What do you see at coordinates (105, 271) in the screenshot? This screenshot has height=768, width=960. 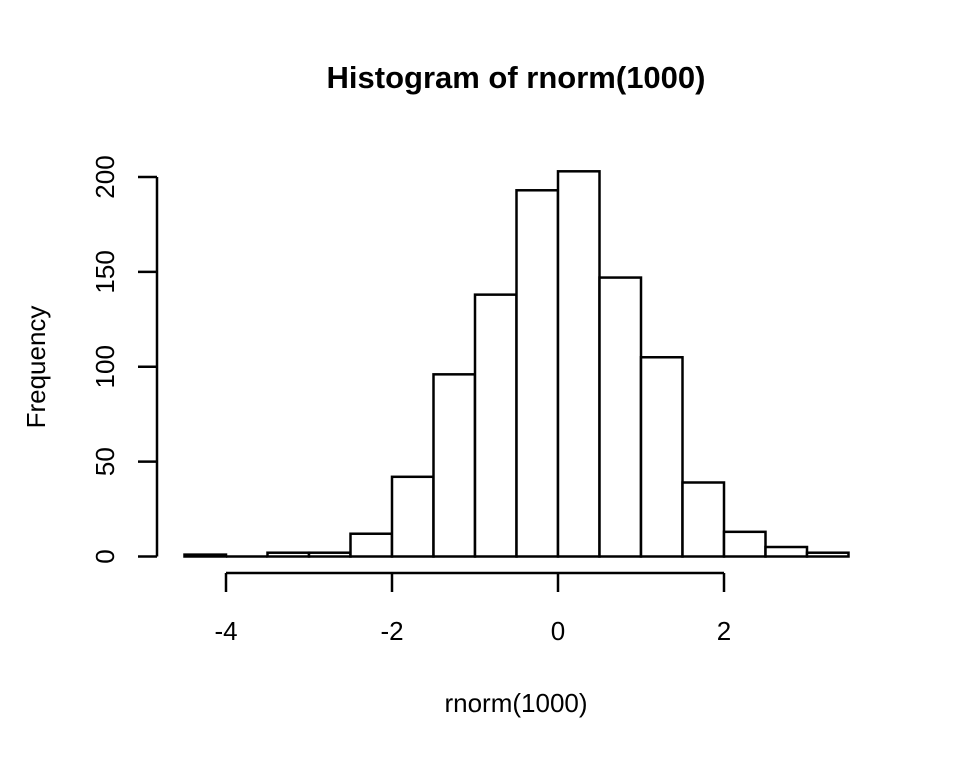 I see `y-tick-label: 150` at bounding box center [105, 271].